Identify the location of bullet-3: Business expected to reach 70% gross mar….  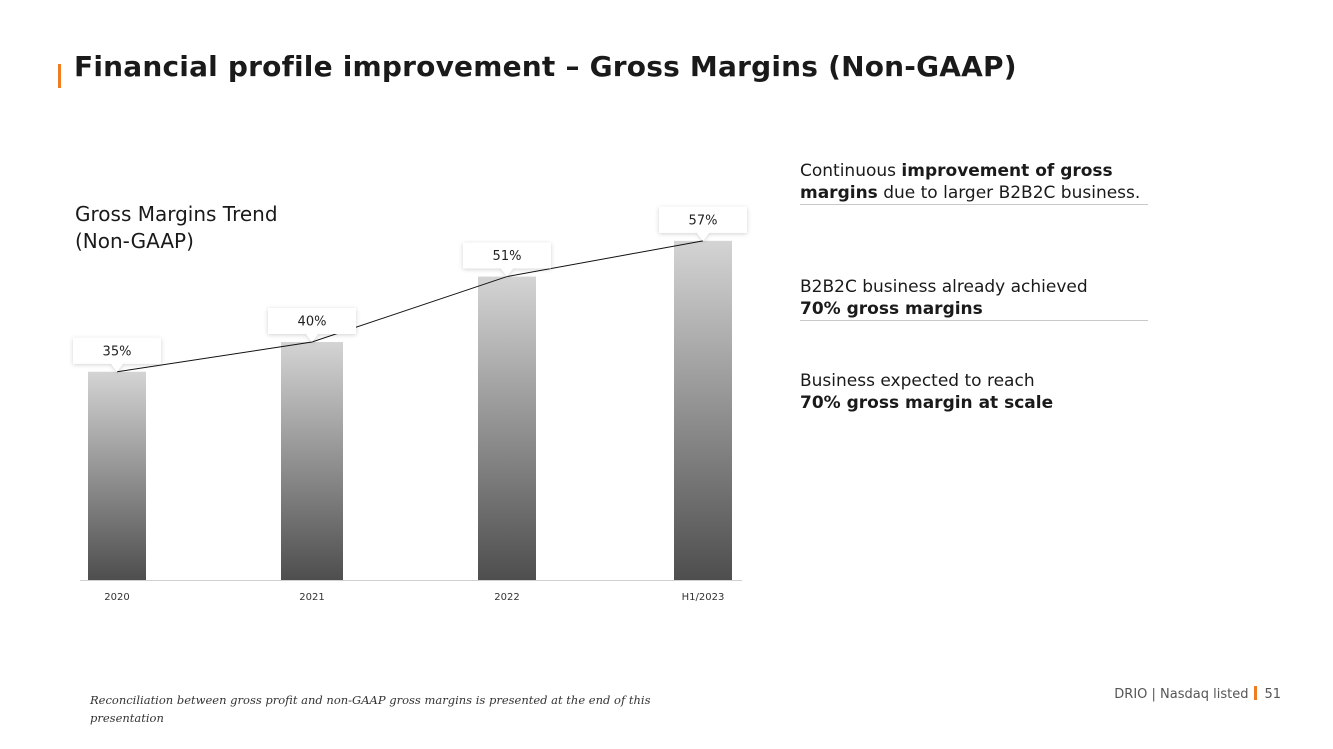
(974, 392).